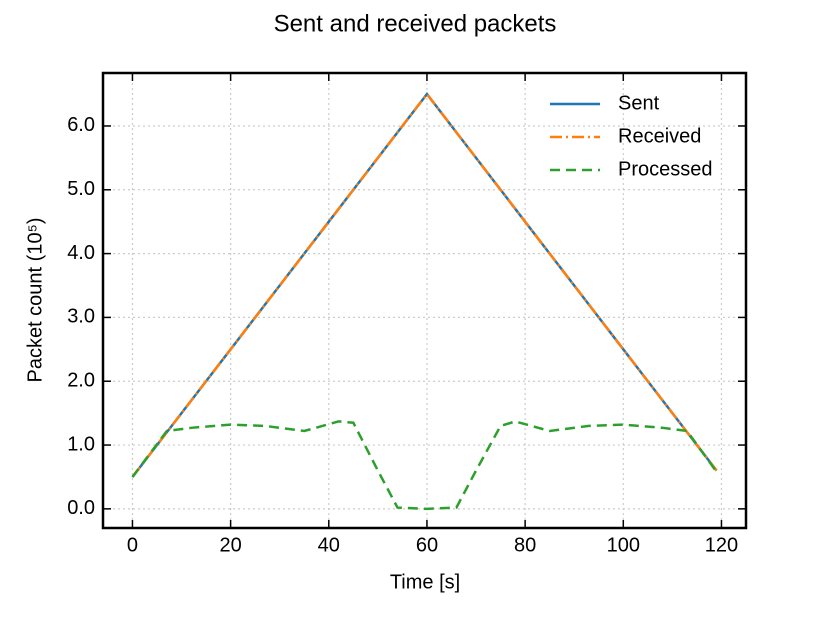  I want to click on chart-title: Sent and received packets, so click(415, 23).